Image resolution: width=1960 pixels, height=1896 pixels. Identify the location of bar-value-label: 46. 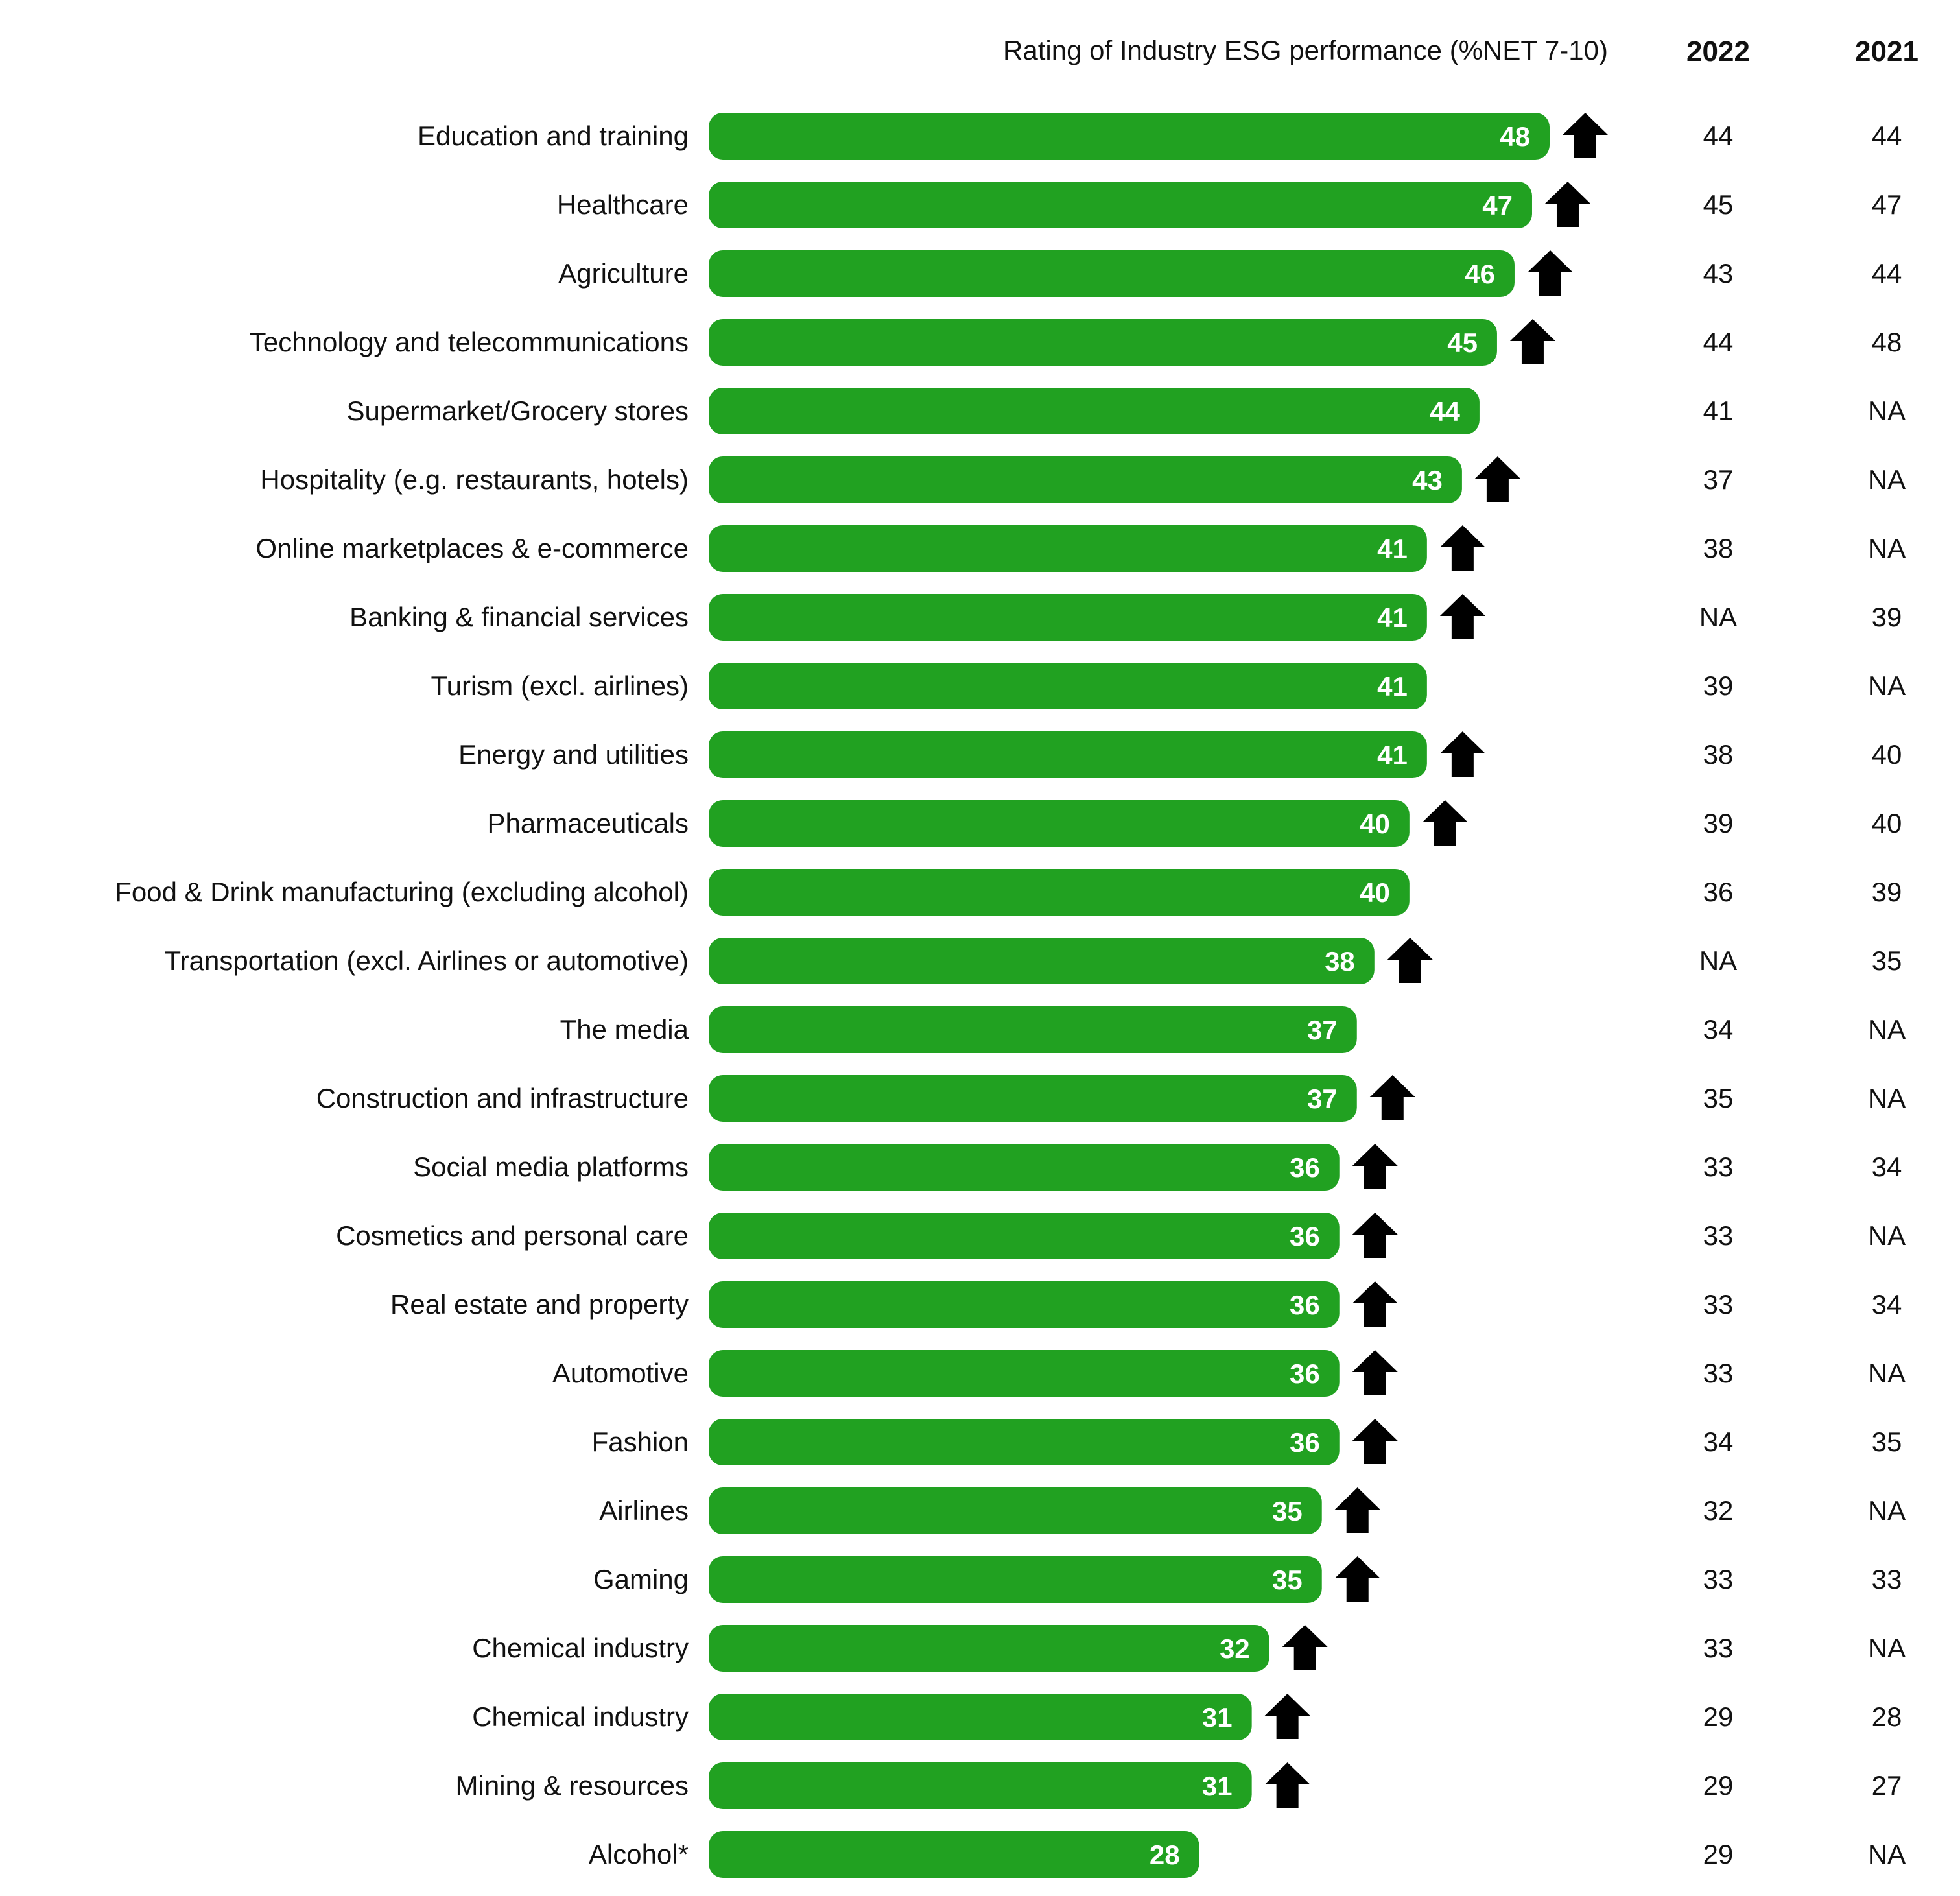
(1480, 274).